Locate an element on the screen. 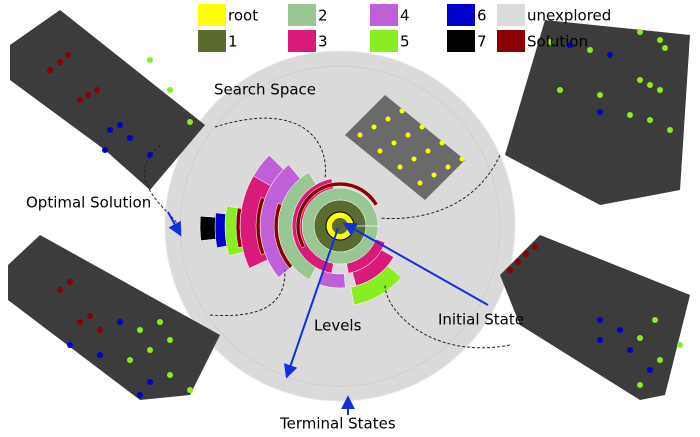 The width and height of the screenshot is (700, 437). legend-label: 4 is located at coordinates (405, 16).